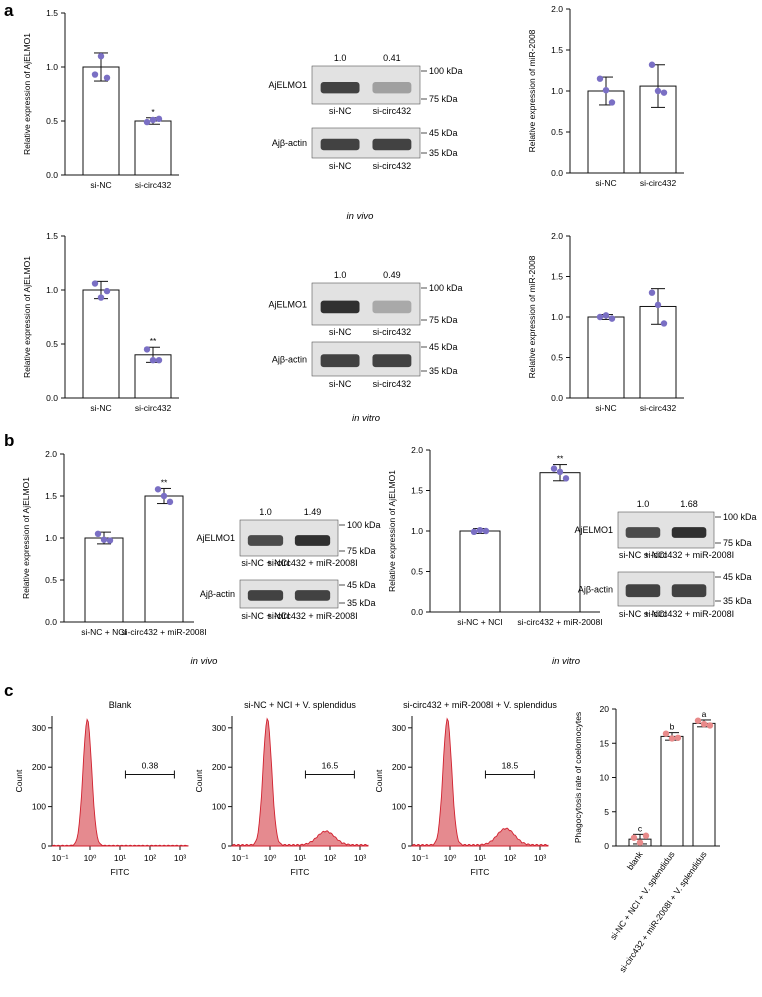  What do you see at coordinates (557, 132) in the screenshot?
I see `y-tick-label: 0.5` at bounding box center [557, 132].